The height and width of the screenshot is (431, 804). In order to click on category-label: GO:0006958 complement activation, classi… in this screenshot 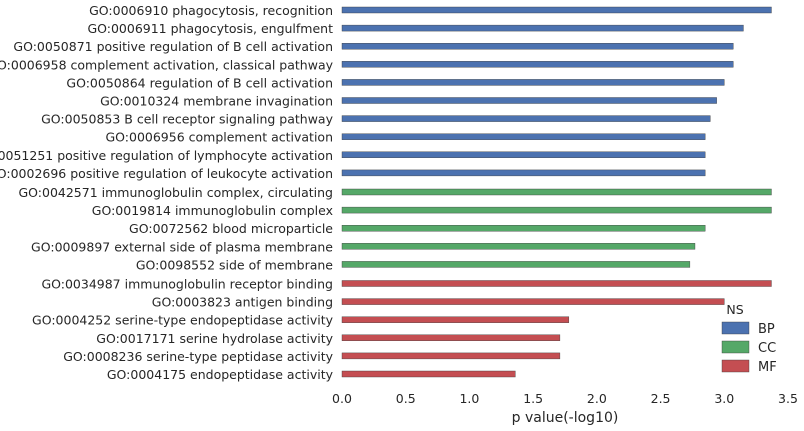, I will do `click(167, 64)`.